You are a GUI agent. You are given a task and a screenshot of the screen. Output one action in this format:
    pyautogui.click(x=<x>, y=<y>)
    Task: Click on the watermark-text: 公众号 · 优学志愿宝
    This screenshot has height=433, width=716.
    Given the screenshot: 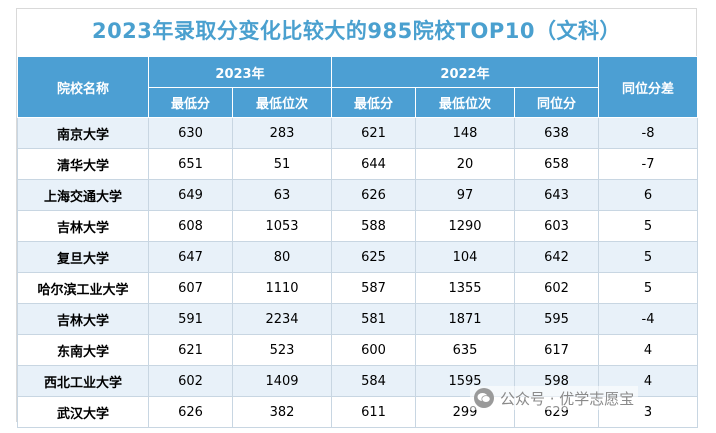 What is the action you would take?
    pyautogui.click(x=567, y=398)
    